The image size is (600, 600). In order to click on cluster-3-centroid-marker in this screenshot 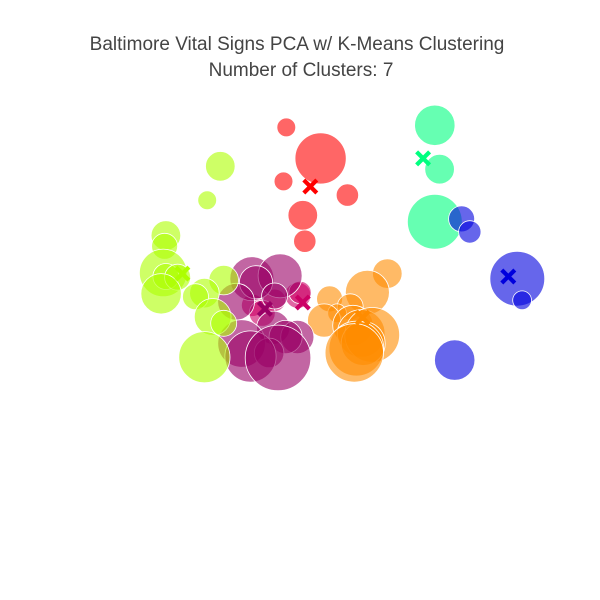, I will do `click(362, 317)`.